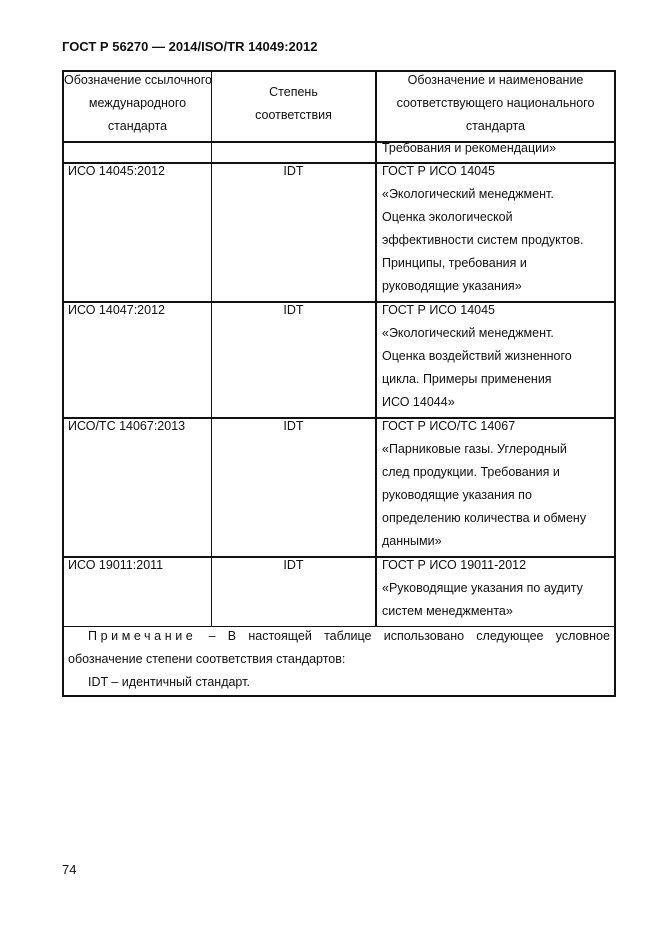 Image resolution: width=662 pixels, height=935 pixels. What do you see at coordinates (138, 592) in the screenshot?
I see `ref-standard-cell: ИСО 19011:2011` at bounding box center [138, 592].